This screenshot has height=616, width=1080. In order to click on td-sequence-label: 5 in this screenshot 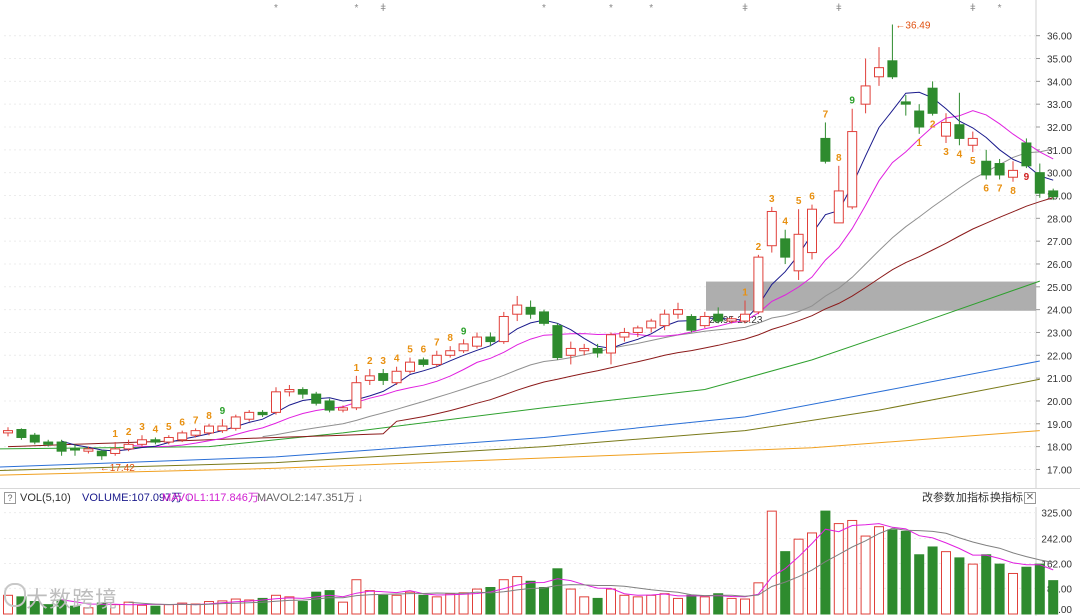, I will do `click(169, 427)`.